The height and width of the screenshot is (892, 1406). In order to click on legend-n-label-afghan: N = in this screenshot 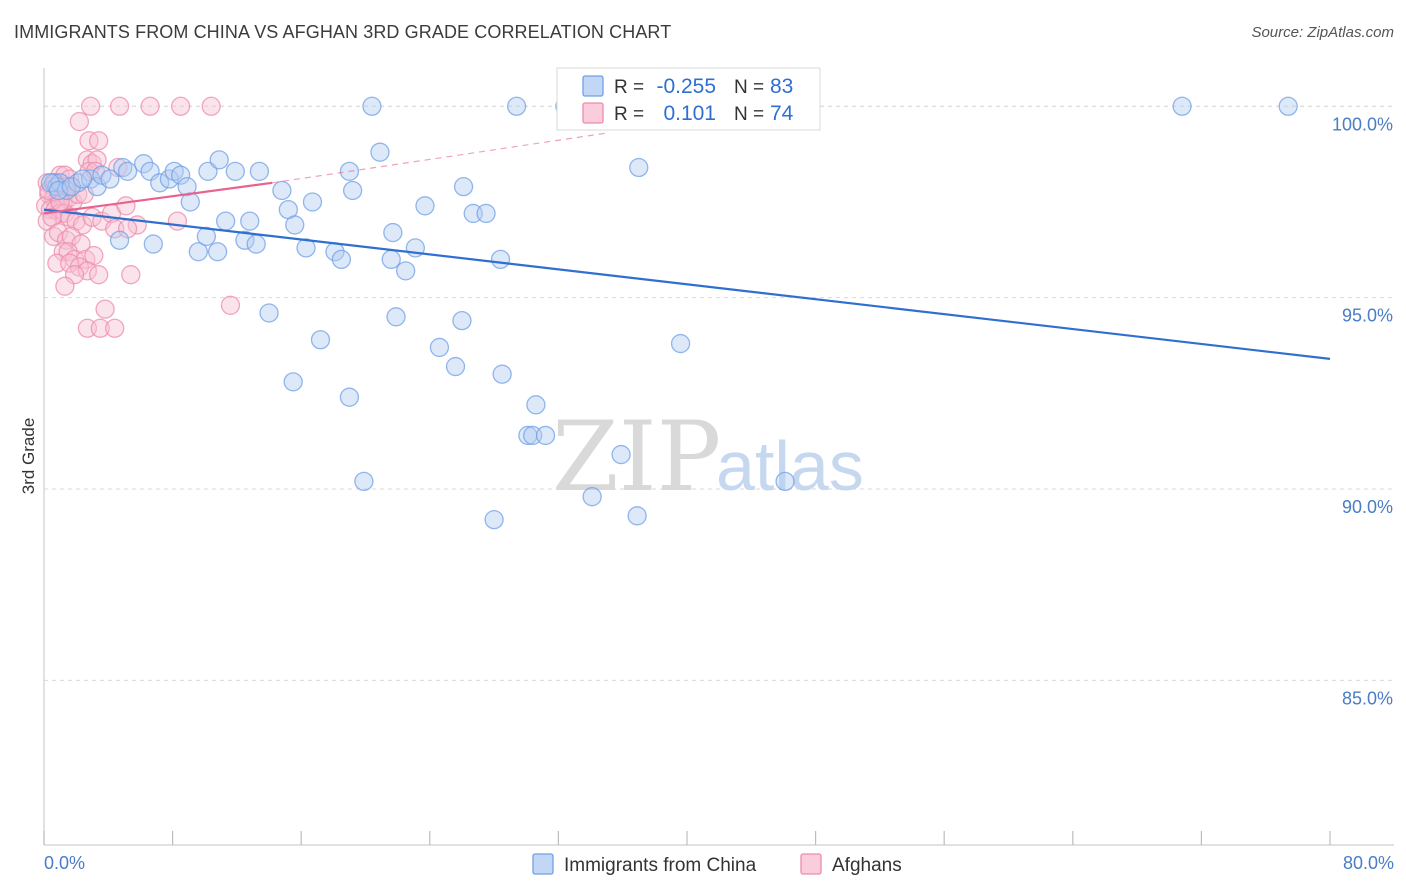, I will do `click(749, 114)`.